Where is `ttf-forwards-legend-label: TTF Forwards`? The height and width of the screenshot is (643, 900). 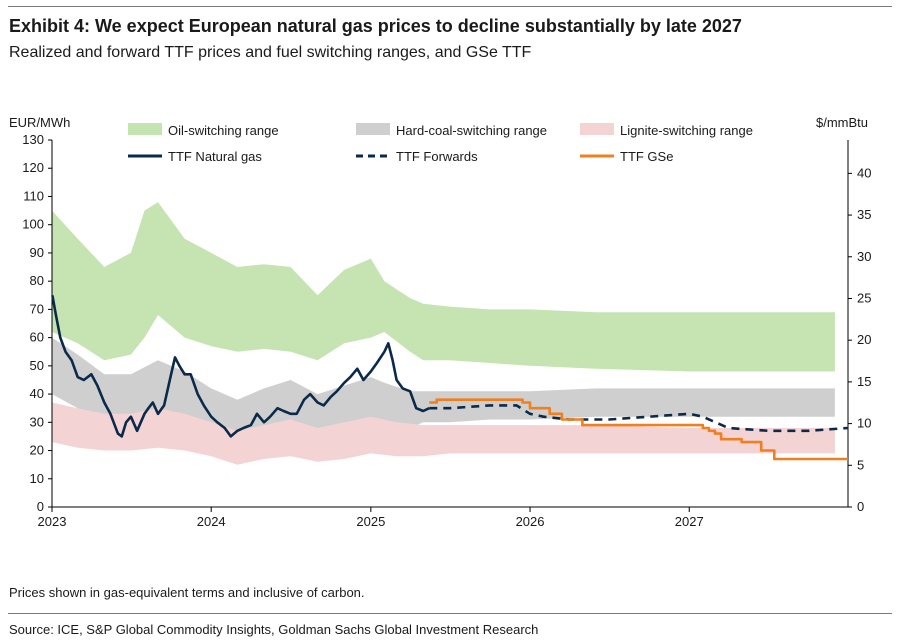
ttf-forwards-legend-label: TTF Forwards is located at coordinates (437, 156).